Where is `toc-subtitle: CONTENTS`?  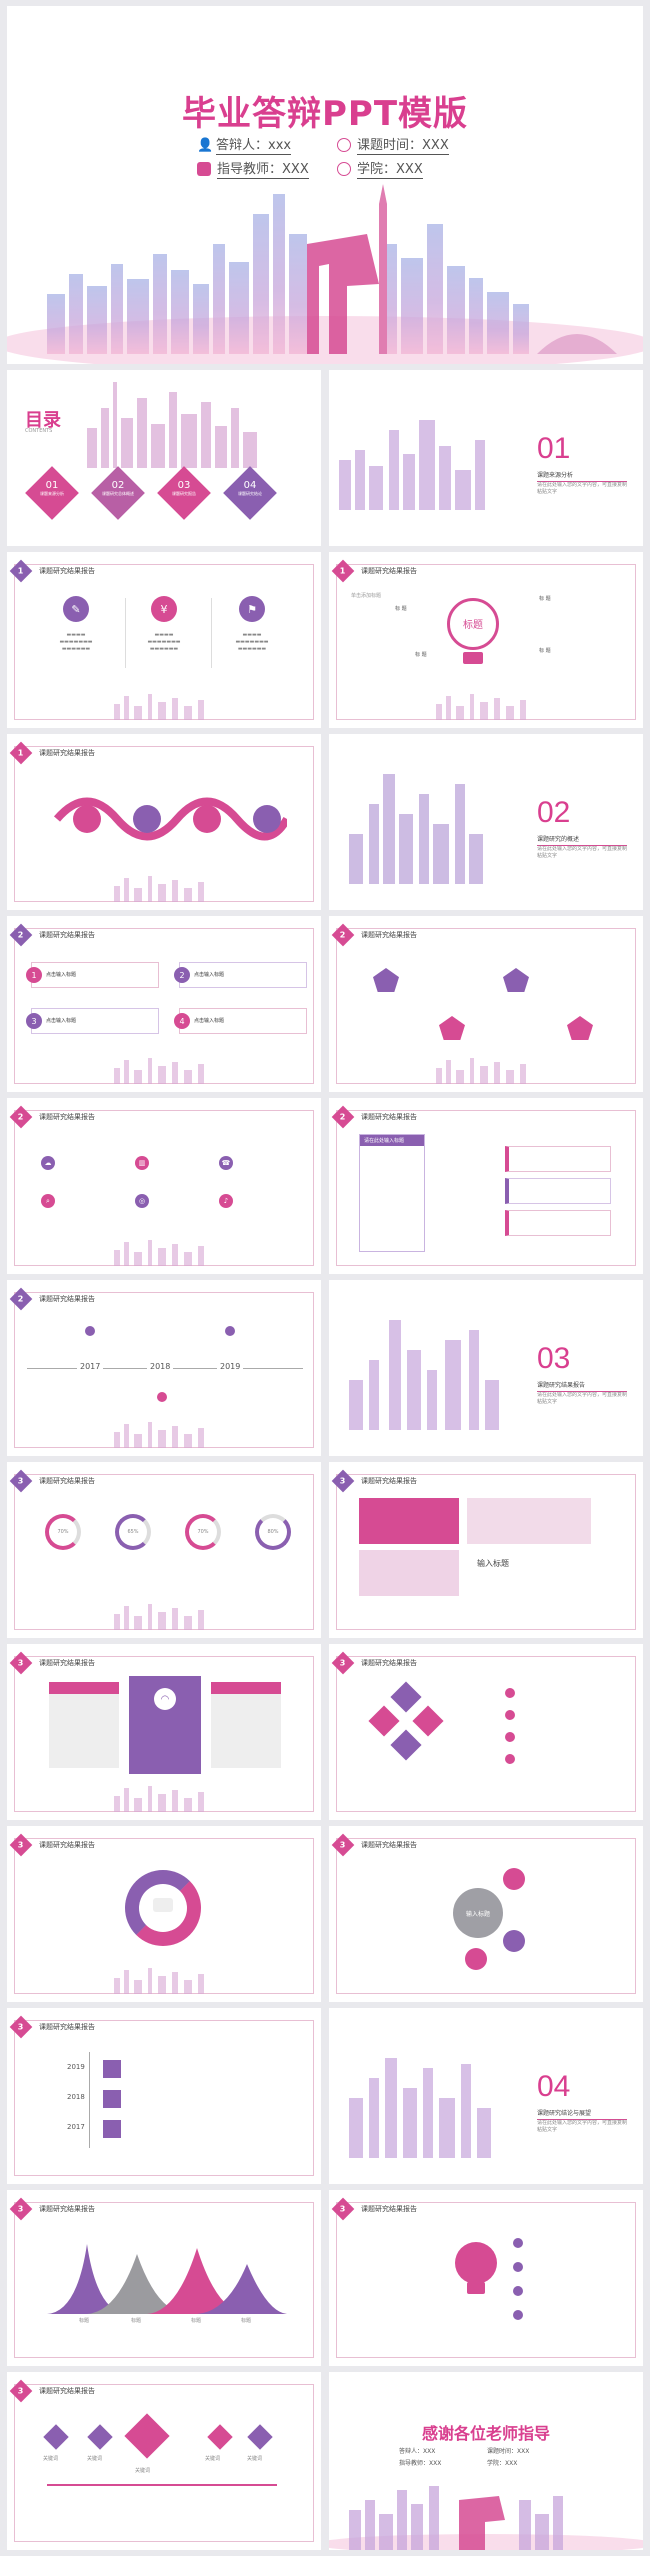
toc-subtitle: CONTENTS is located at coordinates (39, 431).